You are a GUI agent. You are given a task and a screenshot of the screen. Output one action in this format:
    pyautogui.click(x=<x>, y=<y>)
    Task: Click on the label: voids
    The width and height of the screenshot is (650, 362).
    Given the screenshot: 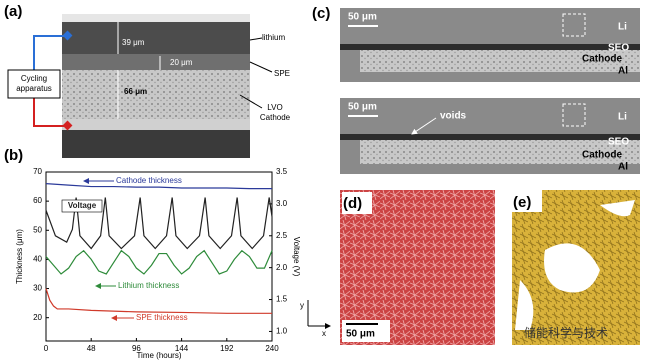 What is the action you would take?
    pyautogui.click(x=453, y=116)
    